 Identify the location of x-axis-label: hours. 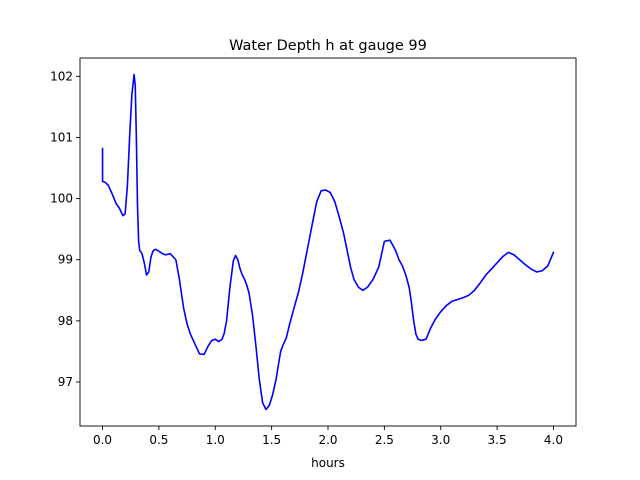
(328, 463).